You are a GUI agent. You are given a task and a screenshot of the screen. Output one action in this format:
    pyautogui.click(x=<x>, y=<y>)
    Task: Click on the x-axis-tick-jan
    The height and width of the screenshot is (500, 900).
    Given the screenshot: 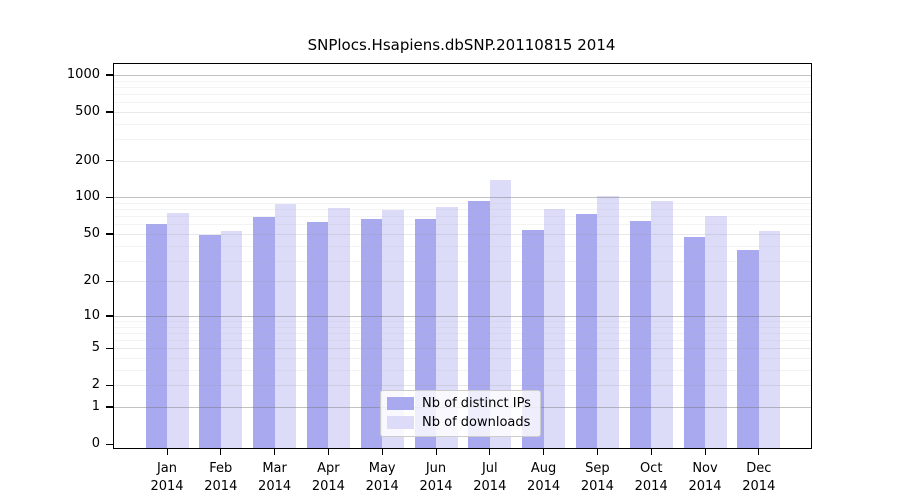 What is the action you would take?
    pyautogui.click(x=167, y=452)
    